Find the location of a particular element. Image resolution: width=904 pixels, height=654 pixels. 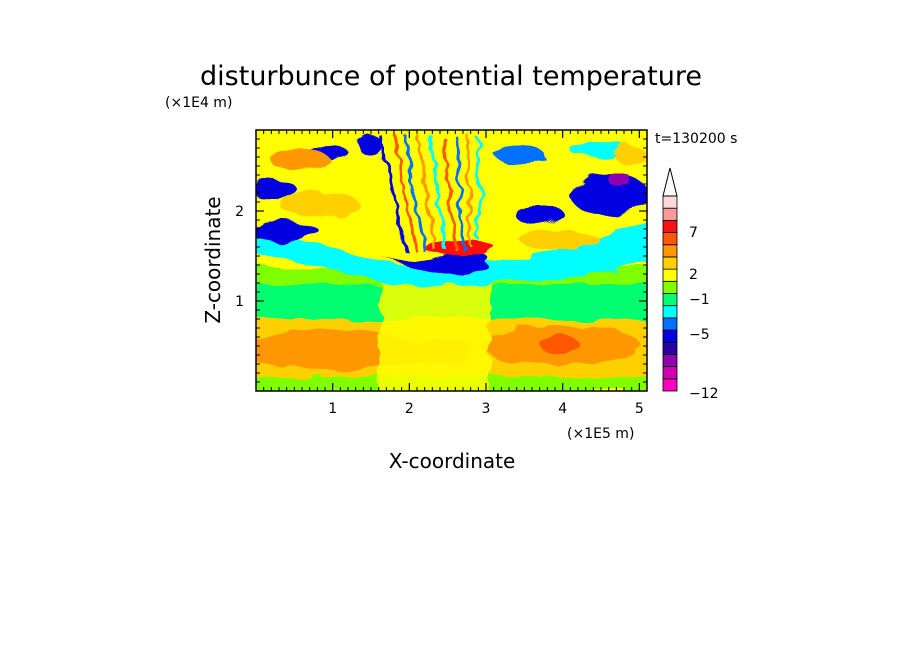

x-axis-label: X-coordinate is located at coordinates (452, 461).